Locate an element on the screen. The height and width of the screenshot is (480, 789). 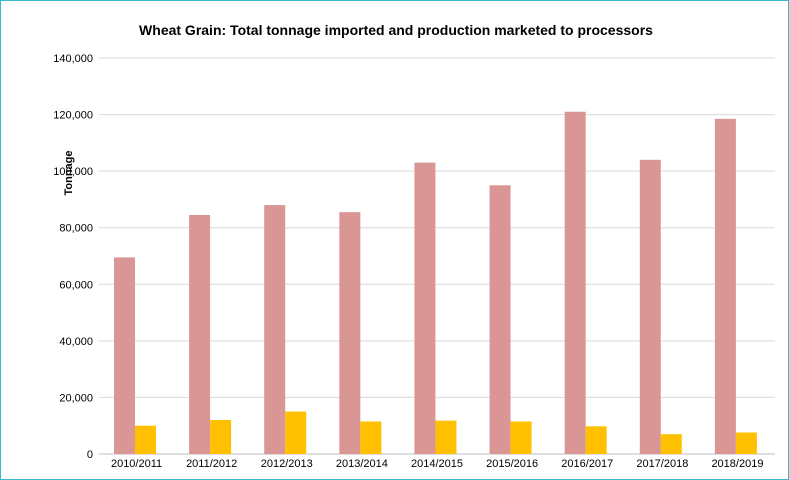
y-tick-label: 100,000 is located at coordinates (73, 172).